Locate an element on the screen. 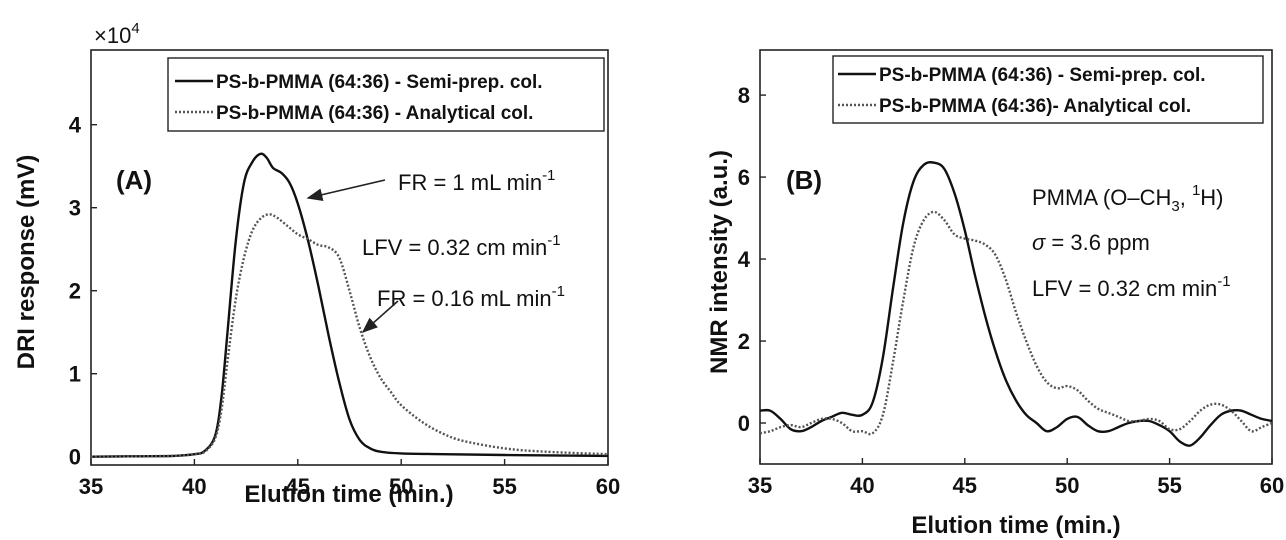 Image resolution: width=1286 pixels, height=540 pixels. y-tick-label: 6 is located at coordinates (744, 177).